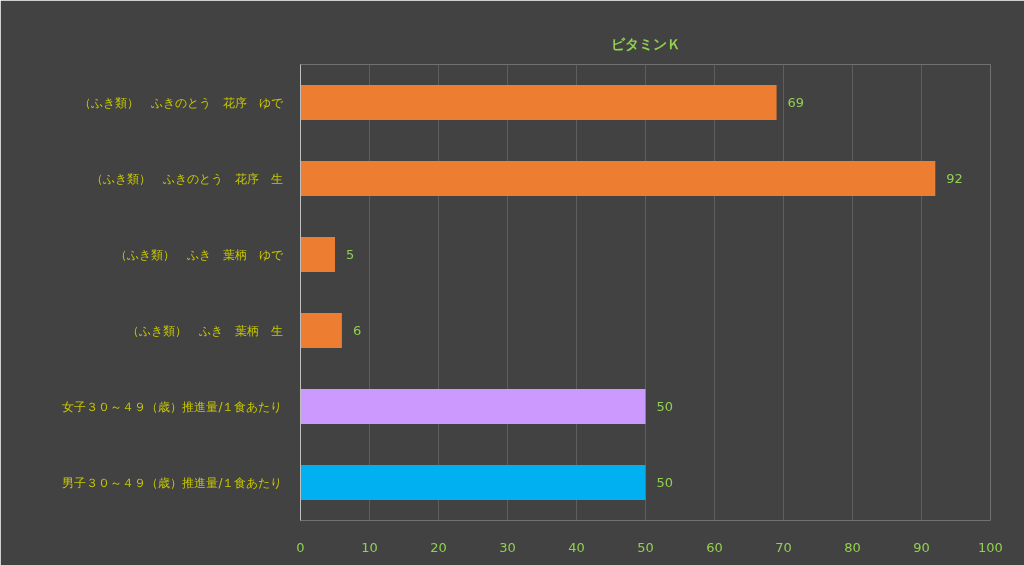  What do you see at coordinates (300, 547) in the screenshot?
I see `x-tick-label: 0` at bounding box center [300, 547].